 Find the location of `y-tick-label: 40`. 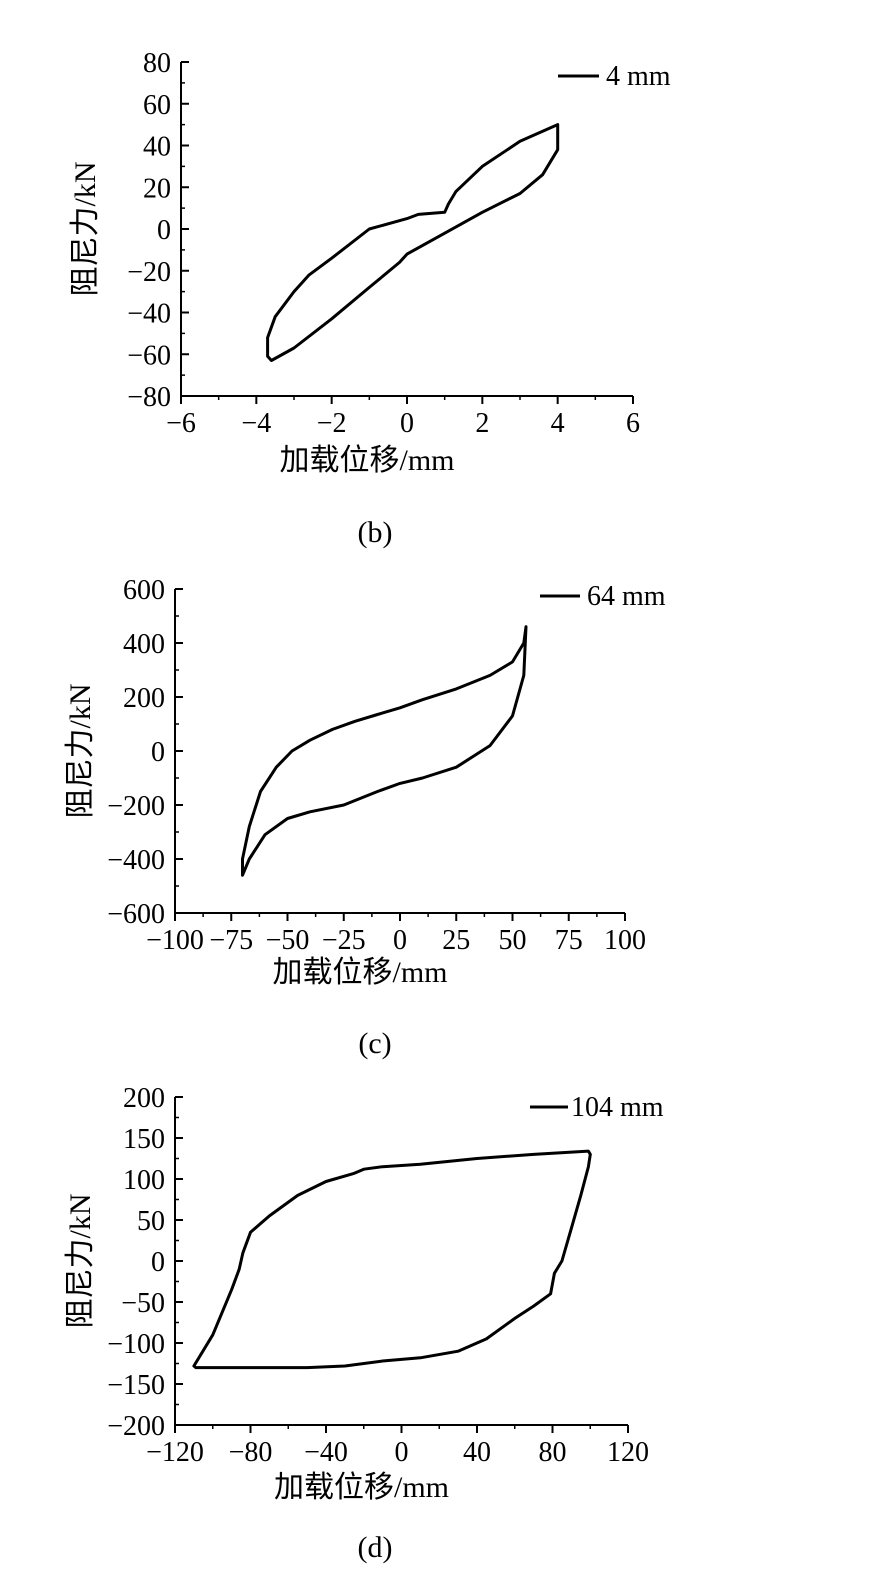

y-tick-label: 40 is located at coordinates (157, 147).